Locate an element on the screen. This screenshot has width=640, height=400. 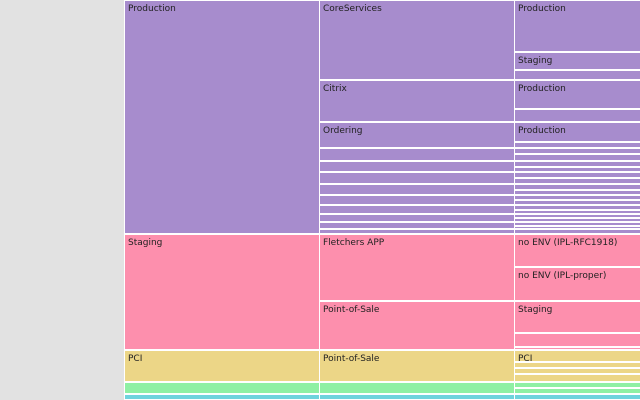
icicle-node-p-r5-b is located at coordinates (577, 169).